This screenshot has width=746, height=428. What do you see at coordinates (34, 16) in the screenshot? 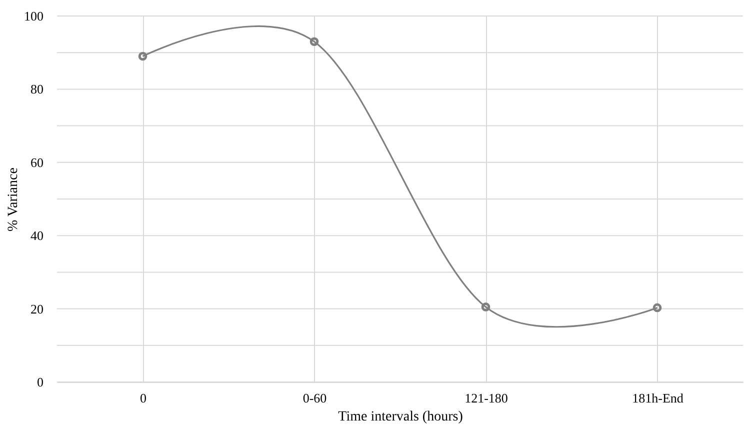
I see `y-tick-label: 100` at bounding box center [34, 16].